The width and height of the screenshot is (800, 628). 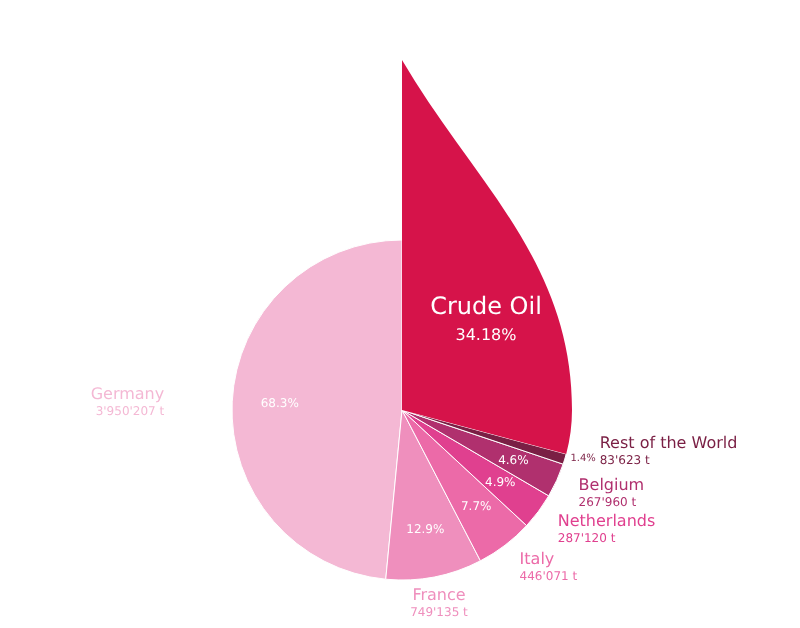 I want to click on slice-label: Germany, so click(x=127, y=393).